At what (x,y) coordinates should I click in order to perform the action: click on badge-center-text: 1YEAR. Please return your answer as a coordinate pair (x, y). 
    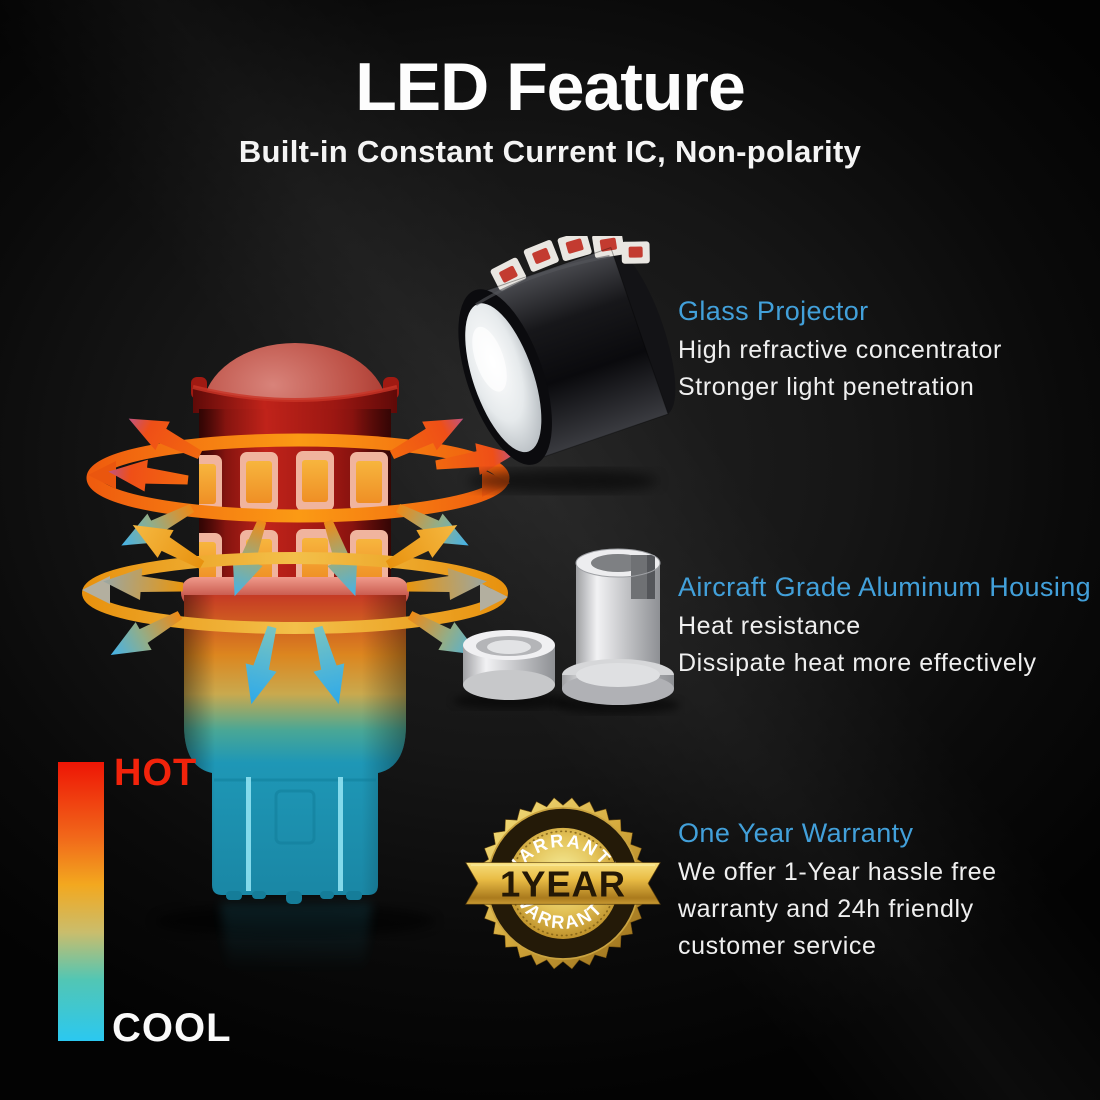
    Looking at the image, I should click on (563, 883).